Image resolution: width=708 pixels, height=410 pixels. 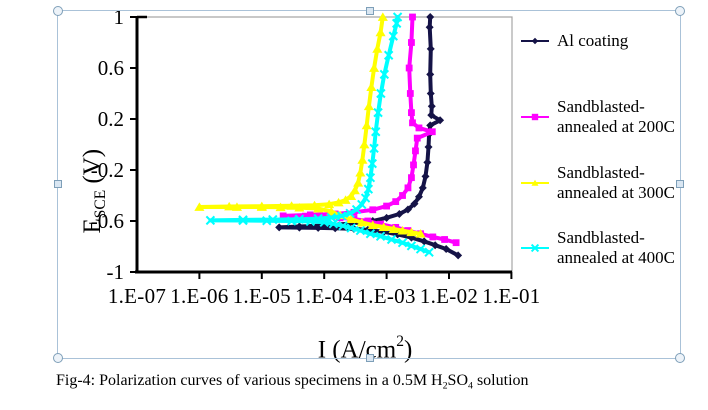 I want to click on selection-handle-top-left, so click(x=58, y=11).